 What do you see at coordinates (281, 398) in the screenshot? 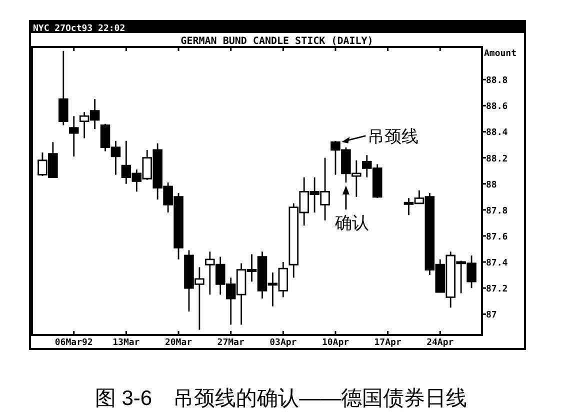
I see `caption: 图 3-6 吊颈线的确认——德国债券日线` at bounding box center [281, 398].